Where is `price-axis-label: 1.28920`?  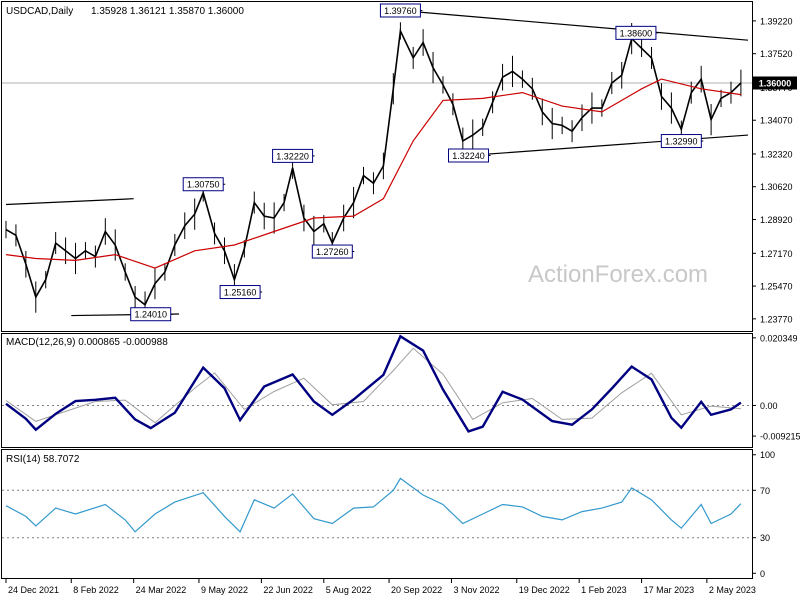 price-axis-label: 1.28920 is located at coordinates (776, 220).